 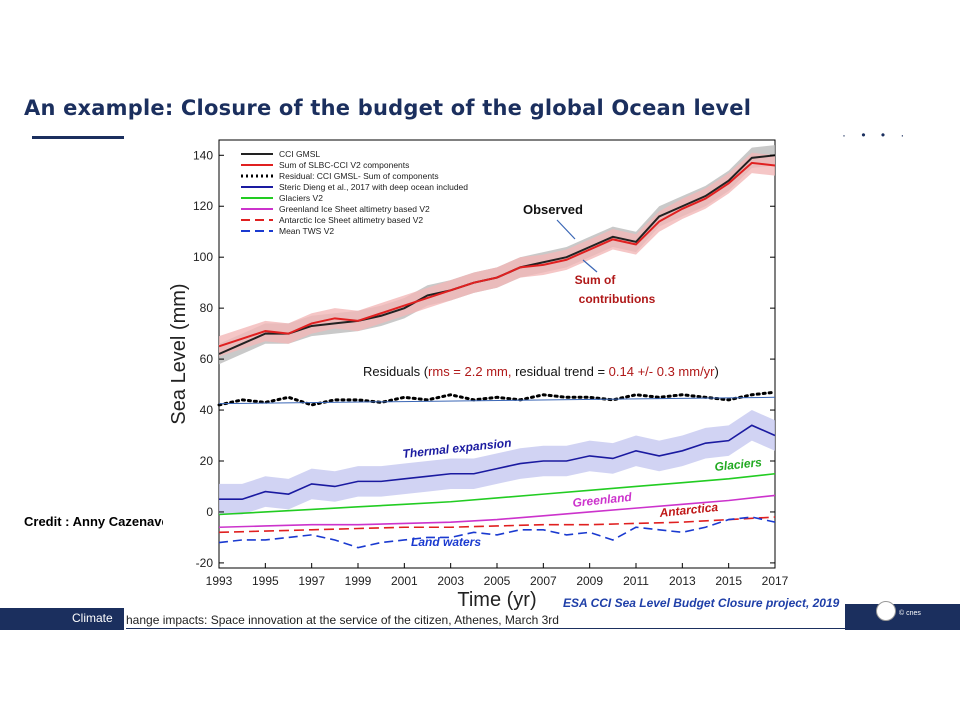 I want to click on legend-label: Residual: CCI GMSL- Sum of components, so click(x=359, y=176).